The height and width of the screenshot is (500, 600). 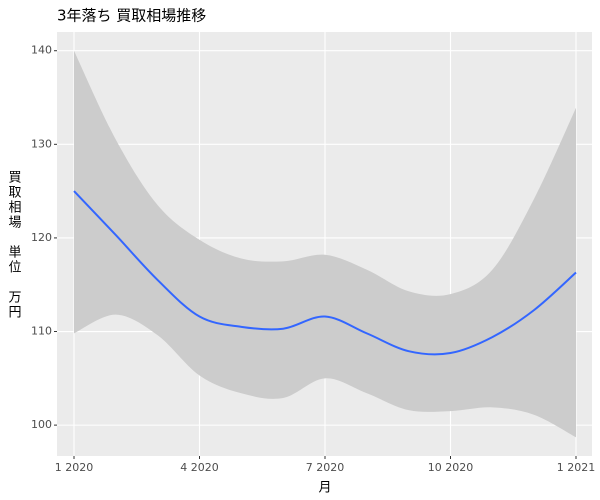 I want to click on y-tick-label: 110, so click(x=41, y=331).